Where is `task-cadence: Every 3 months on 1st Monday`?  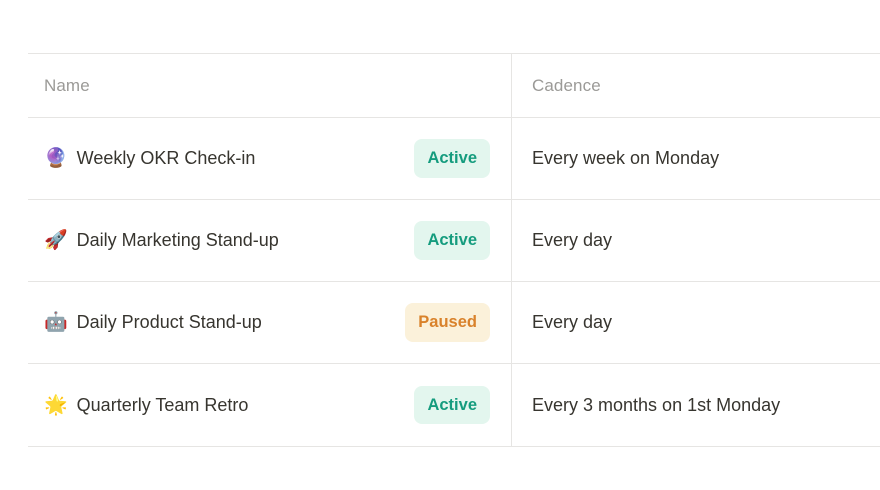 task-cadence: Every 3 months on 1st Monday is located at coordinates (695, 405).